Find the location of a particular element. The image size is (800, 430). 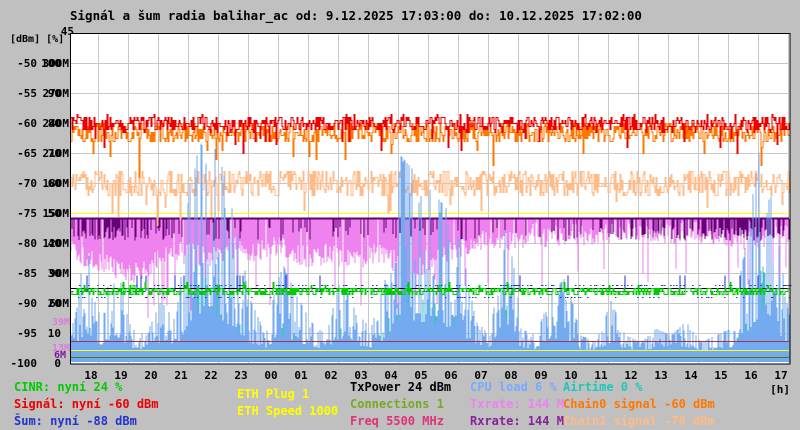

y-label-dbm: -60 is located at coordinates (27, 123).